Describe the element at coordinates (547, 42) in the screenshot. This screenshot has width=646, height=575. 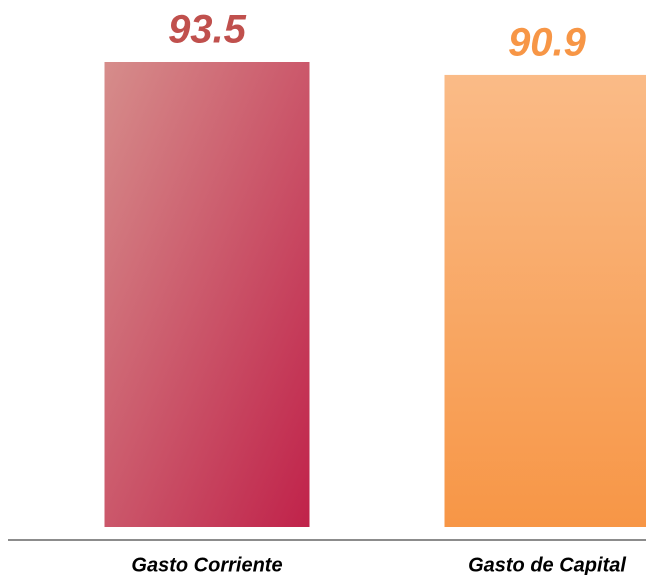
I see `value-label: 90.9` at that location.